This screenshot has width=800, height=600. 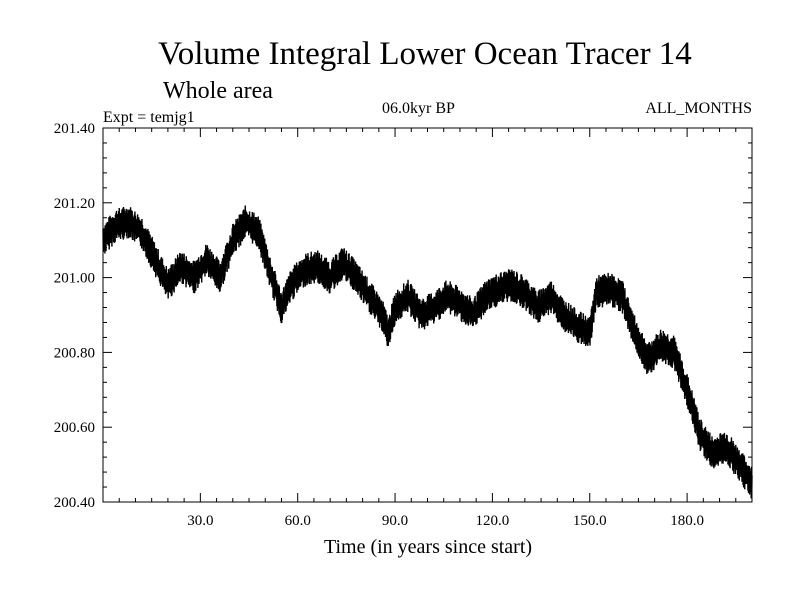 What do you see at coordinates (74, 279) in the screenshot?
I see `y-tick-label: 201.00` at bounding box center [74, 279].